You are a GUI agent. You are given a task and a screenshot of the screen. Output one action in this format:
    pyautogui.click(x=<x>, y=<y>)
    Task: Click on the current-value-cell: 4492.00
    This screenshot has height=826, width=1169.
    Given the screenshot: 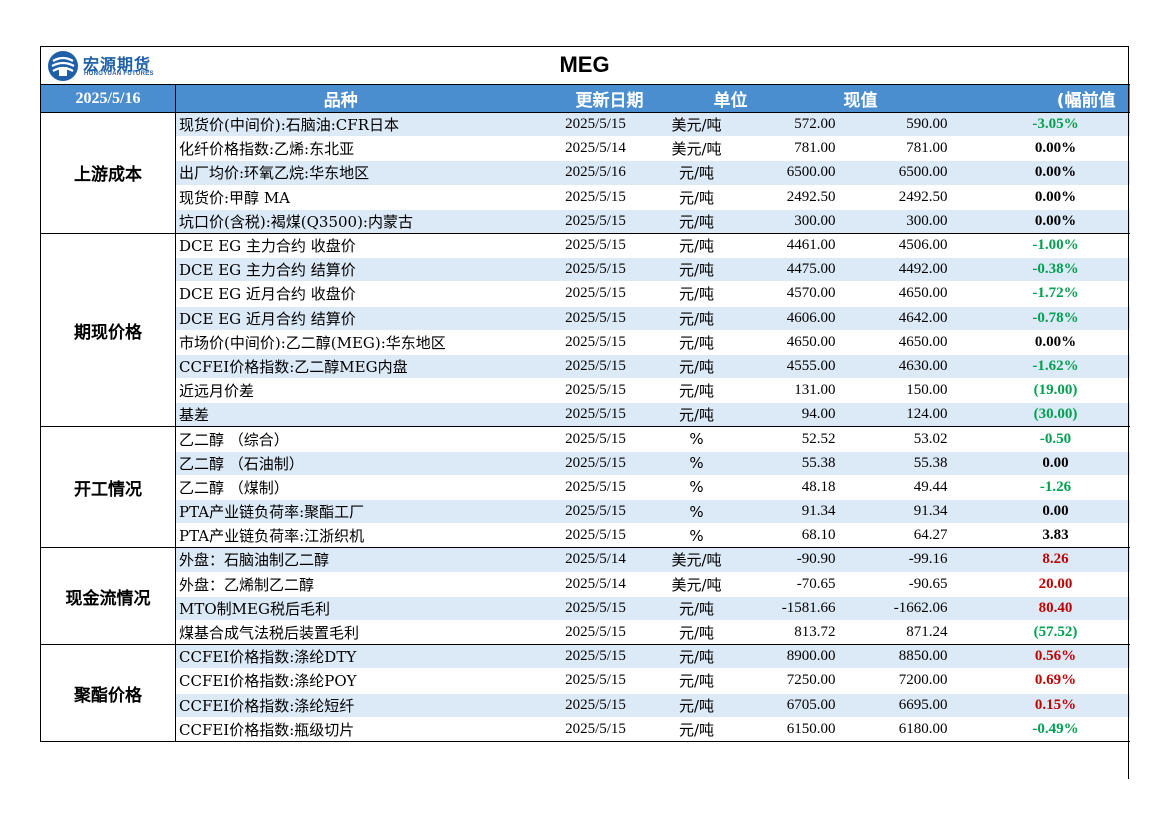 What is the action you would take?
    pyautogui.click(x=908, y=270)
    